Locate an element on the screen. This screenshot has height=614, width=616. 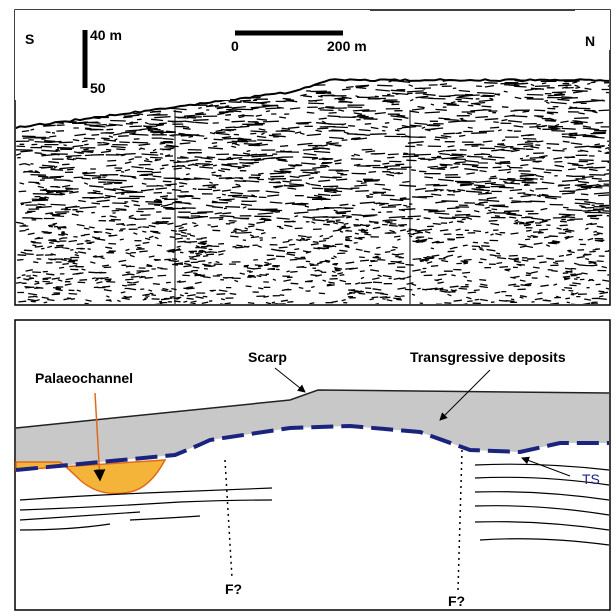
ts-surface is located at coordinates (312, 447).